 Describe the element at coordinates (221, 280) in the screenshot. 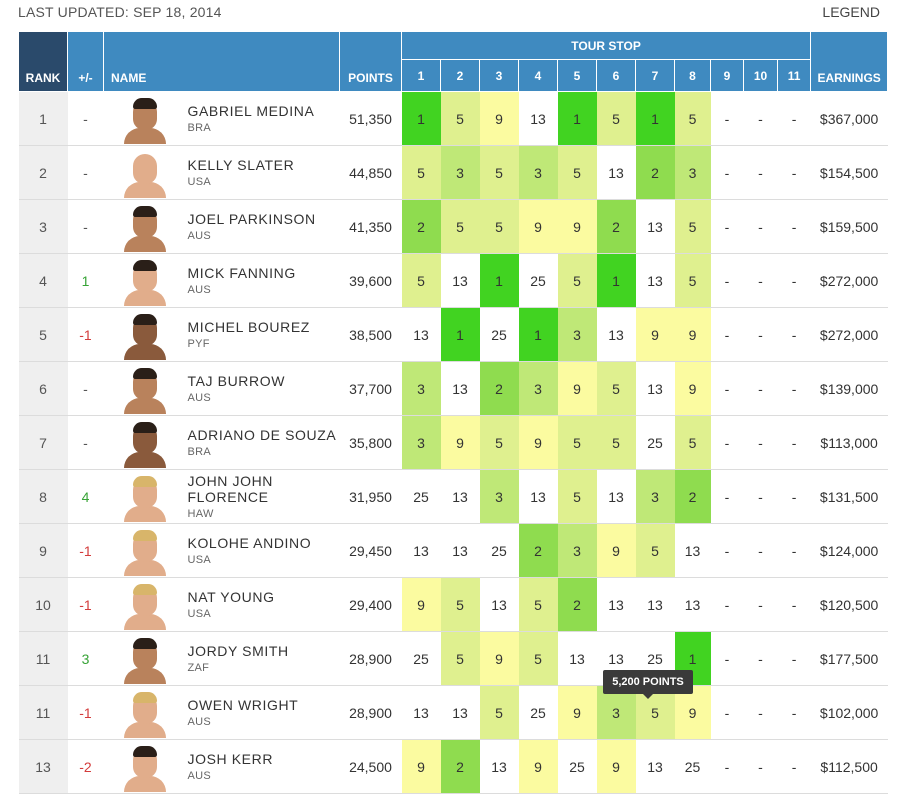

I see `surfer-cell: MICK FANNING AUS` at that location.